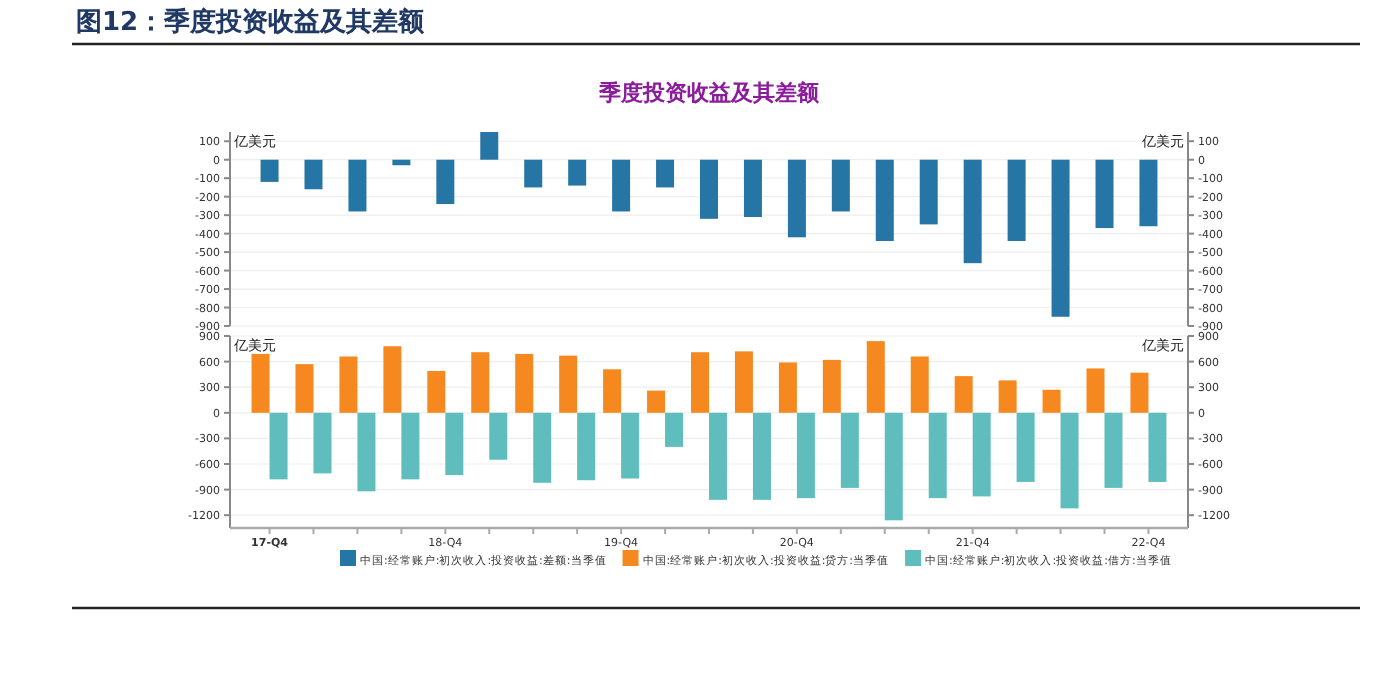 The width and height of the screenshot is (1388, 678). Describe the element at coordinates (251, 22) in the screenshot. I see `caption: 图12：季度投资收益及其差额` at that location.